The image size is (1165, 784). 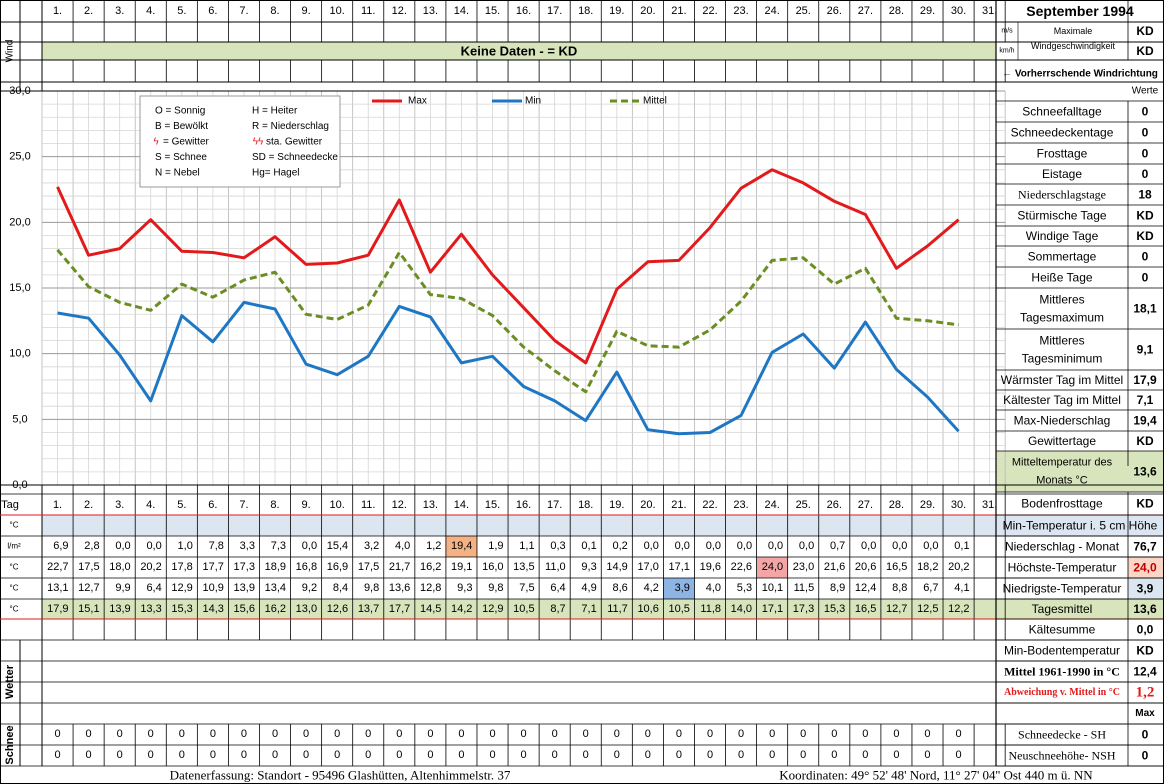 I want to click on cell-max-19: 14,9, so click(x=616, y=567).